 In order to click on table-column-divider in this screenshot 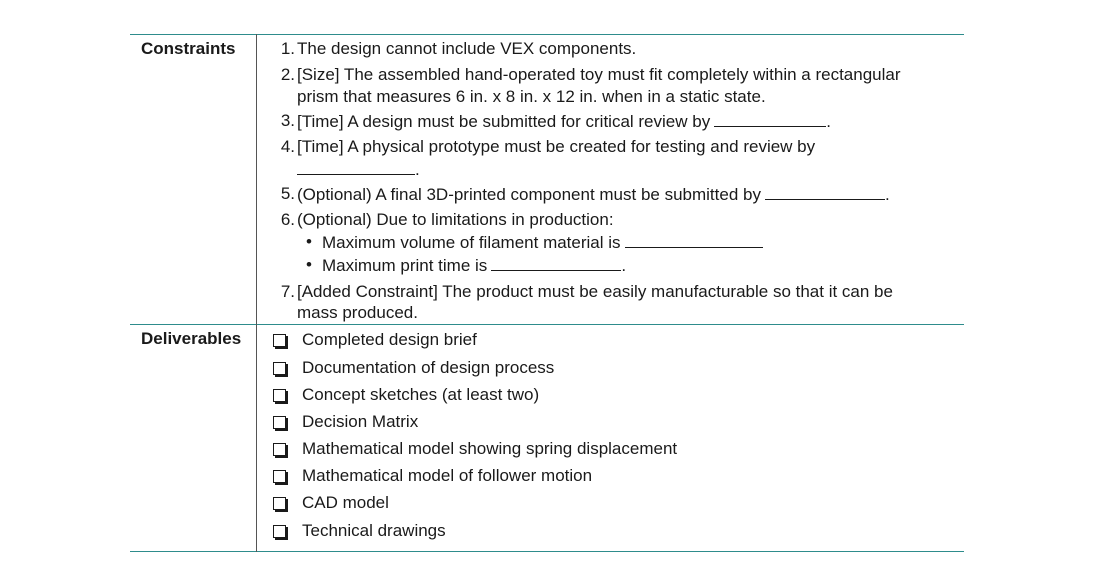, I will do `click(256, 293)`.